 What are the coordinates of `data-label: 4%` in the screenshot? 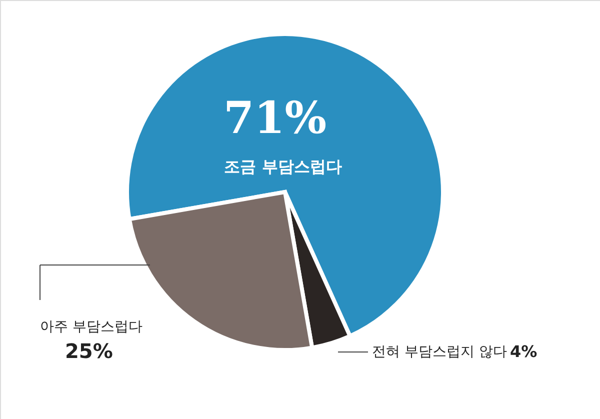 It's located at (524, 351).